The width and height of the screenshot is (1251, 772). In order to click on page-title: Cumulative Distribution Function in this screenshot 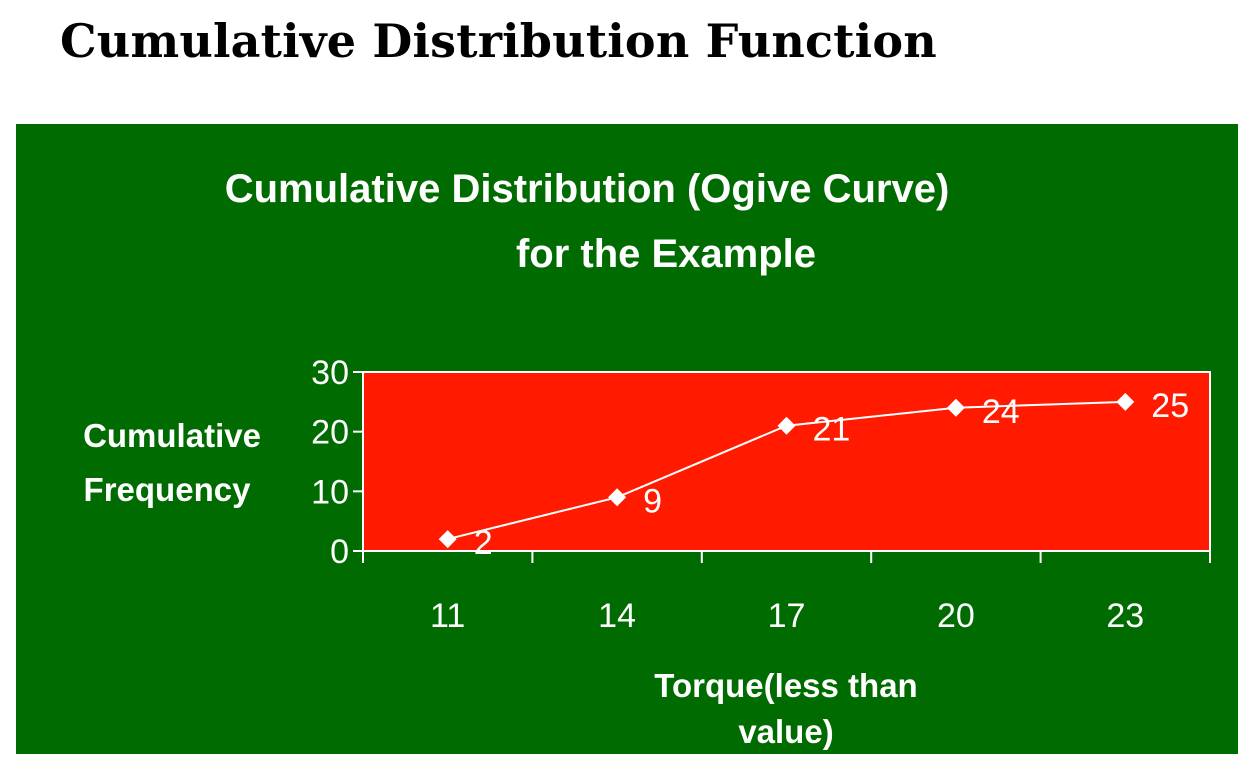, I will do `click(498, 41)`.